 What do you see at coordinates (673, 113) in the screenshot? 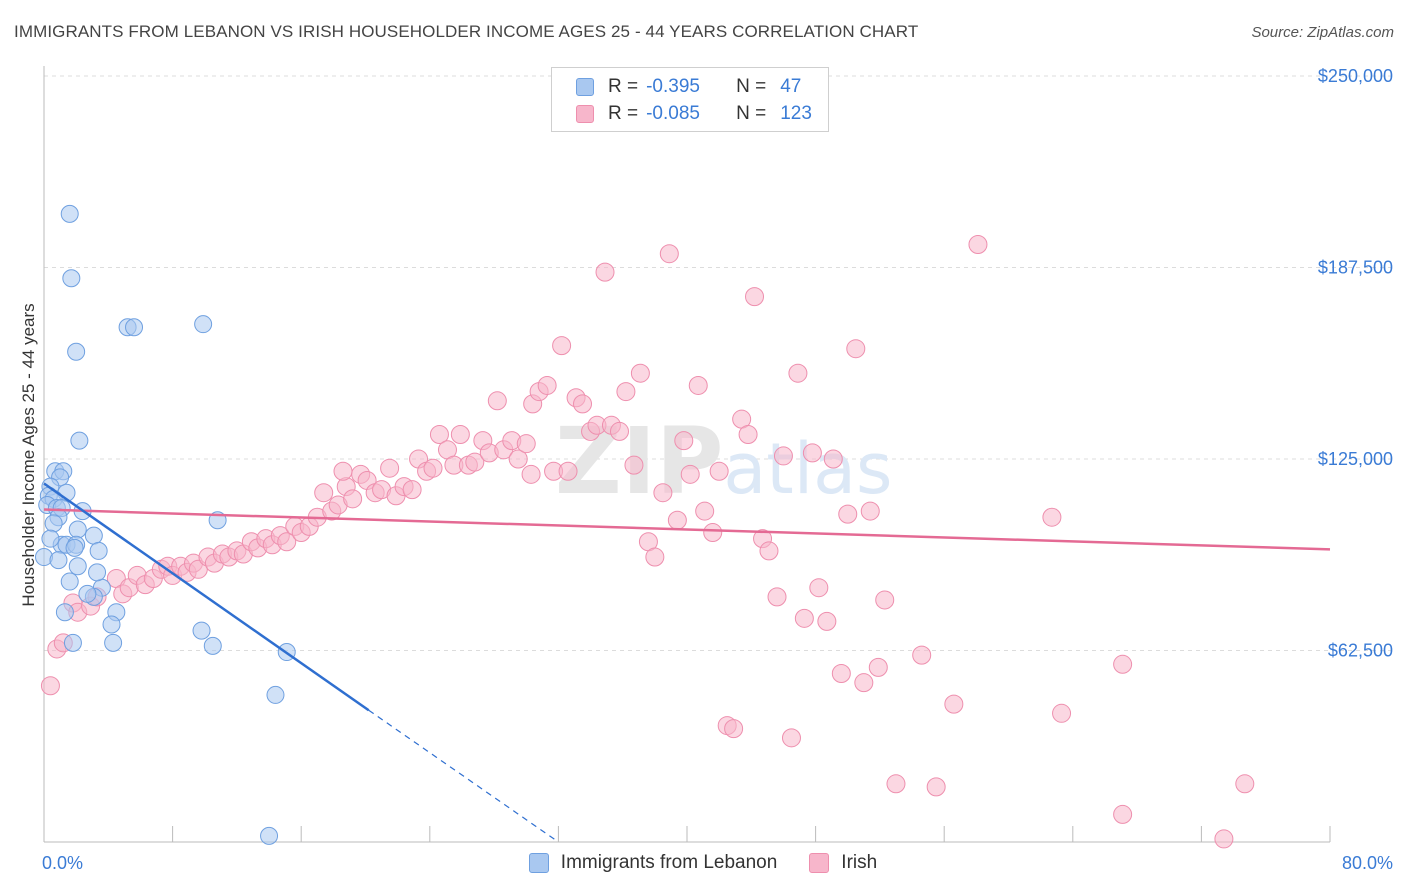
I see `r-value: -0.085` at bounding box center [673, 113].